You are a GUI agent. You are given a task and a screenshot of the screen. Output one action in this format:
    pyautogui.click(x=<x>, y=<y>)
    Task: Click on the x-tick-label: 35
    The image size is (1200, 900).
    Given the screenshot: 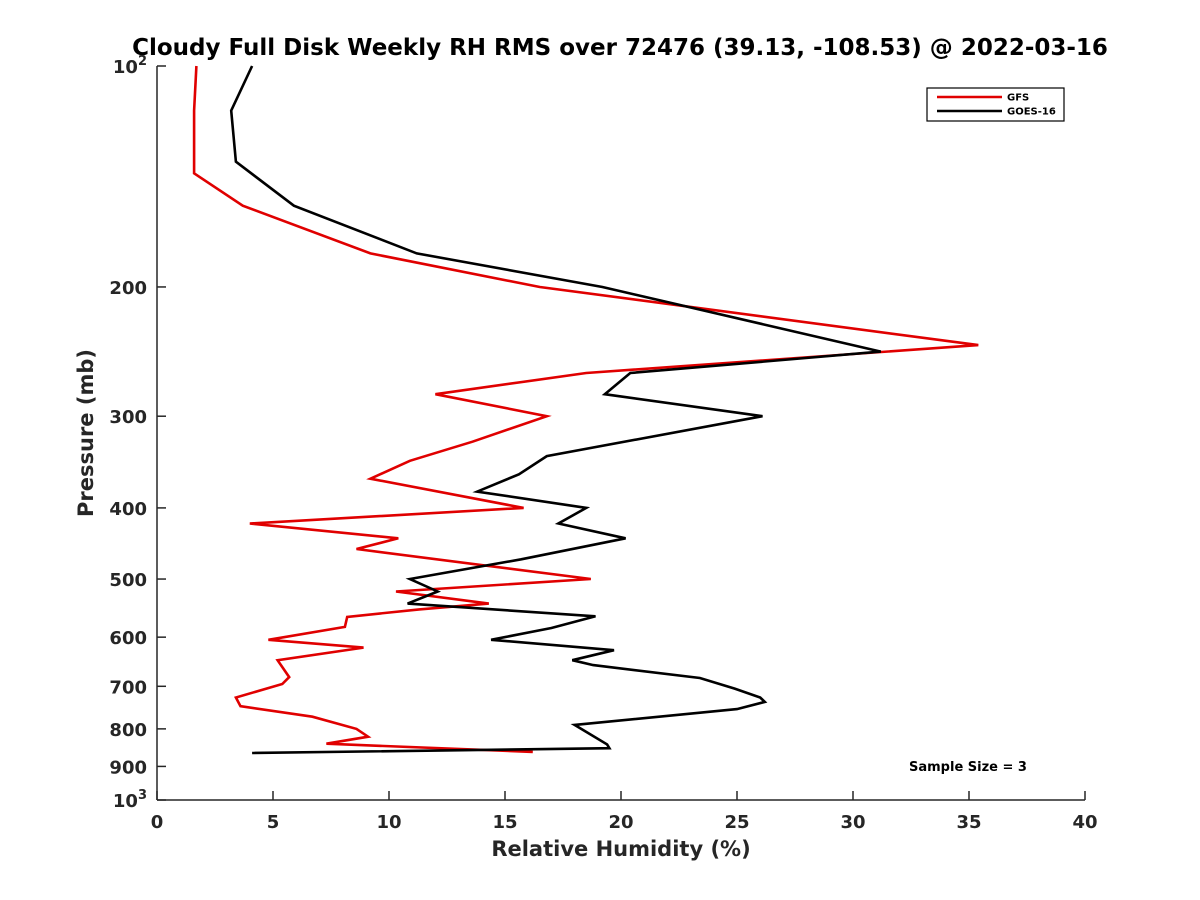 What is the action you would take?
    pyautogui.click(x=968, y=822)
    